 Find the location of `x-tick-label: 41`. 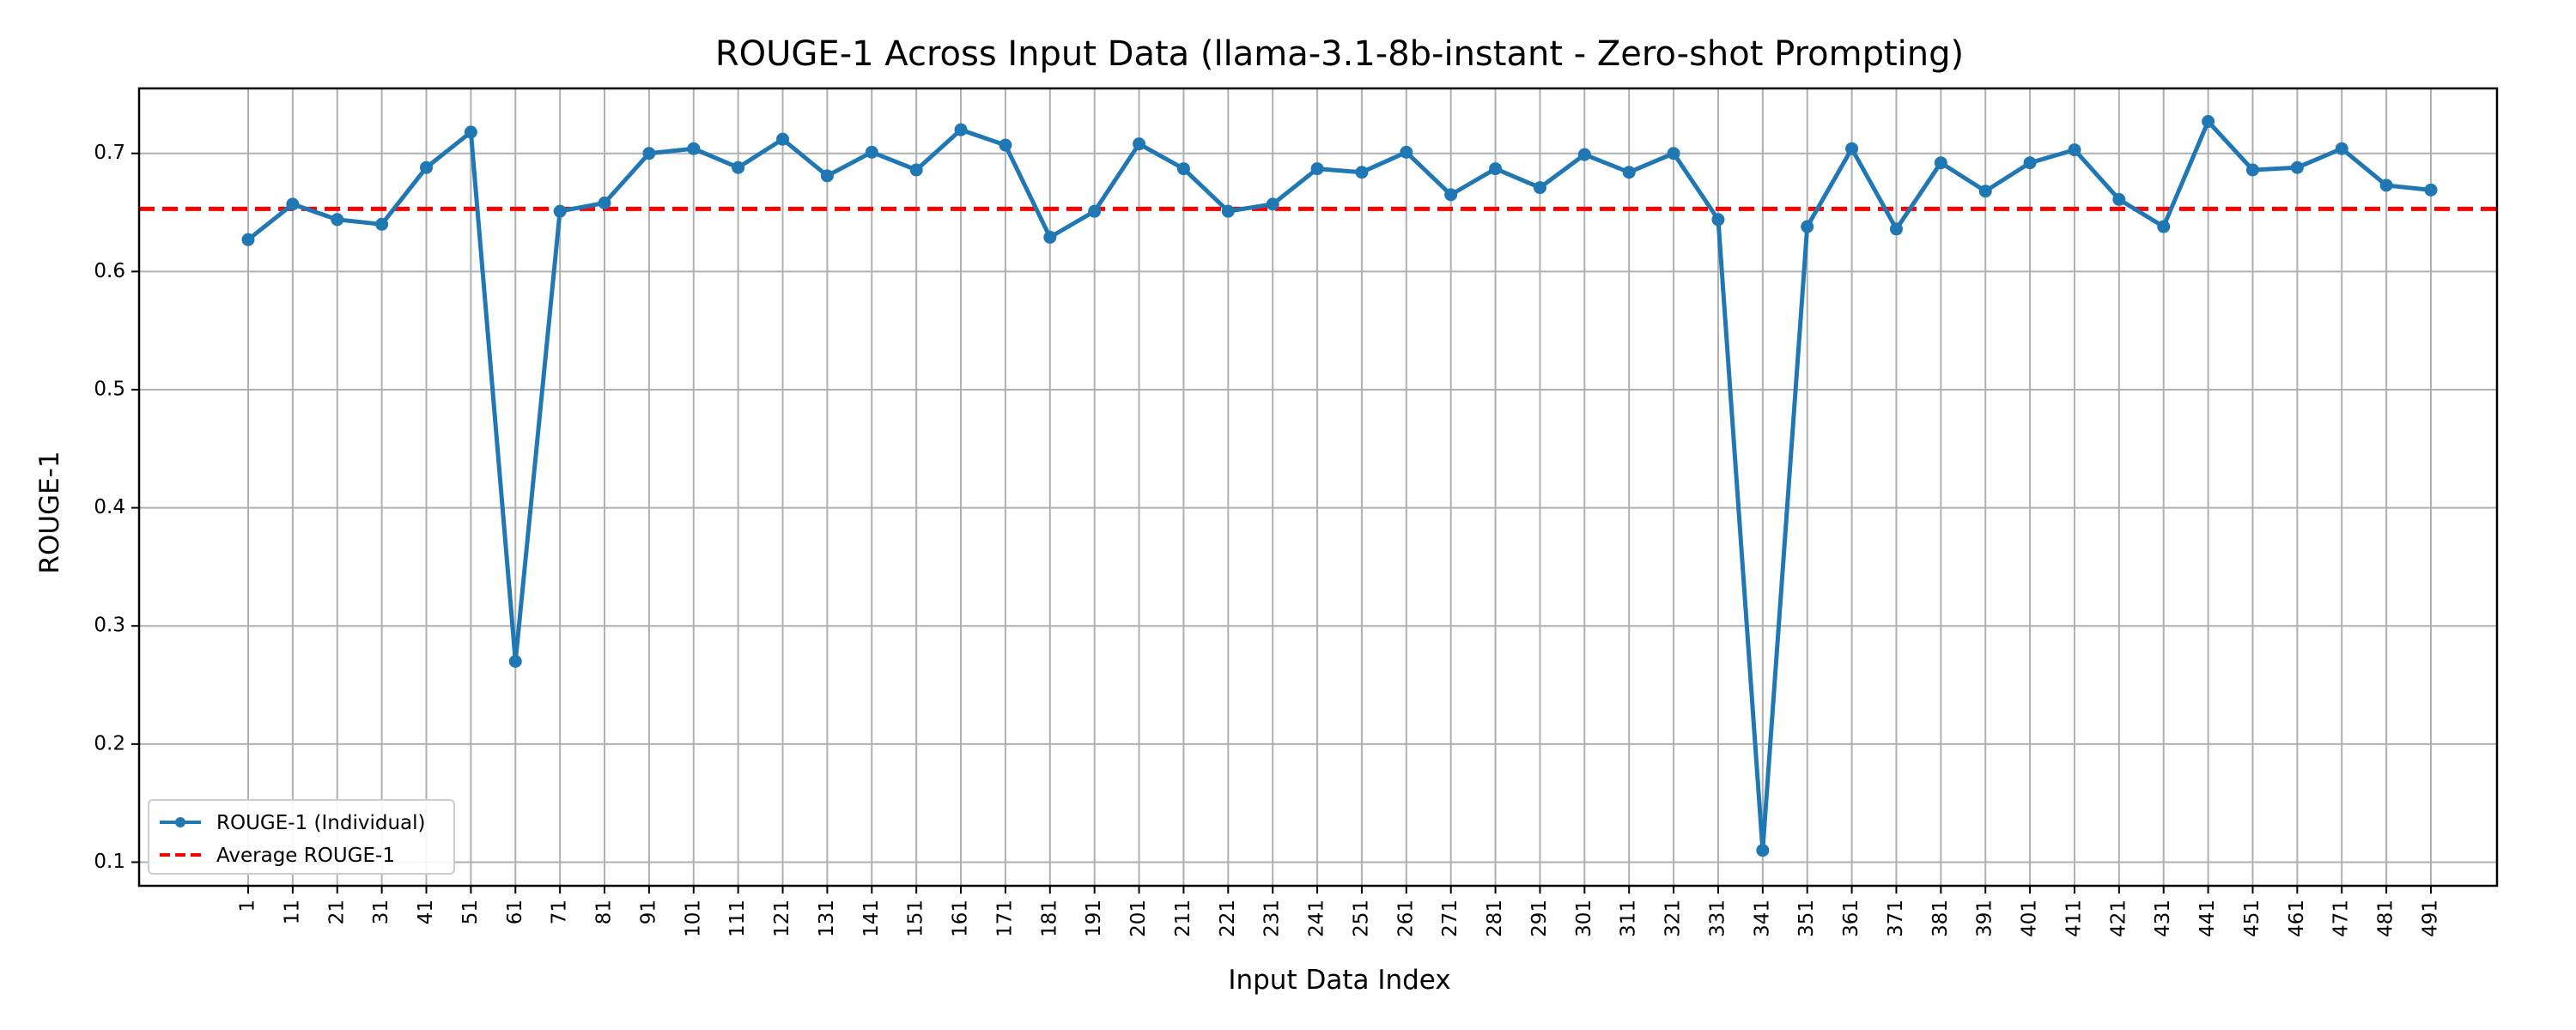

x-tick-label: 41 is located at coordinates (426, 912).